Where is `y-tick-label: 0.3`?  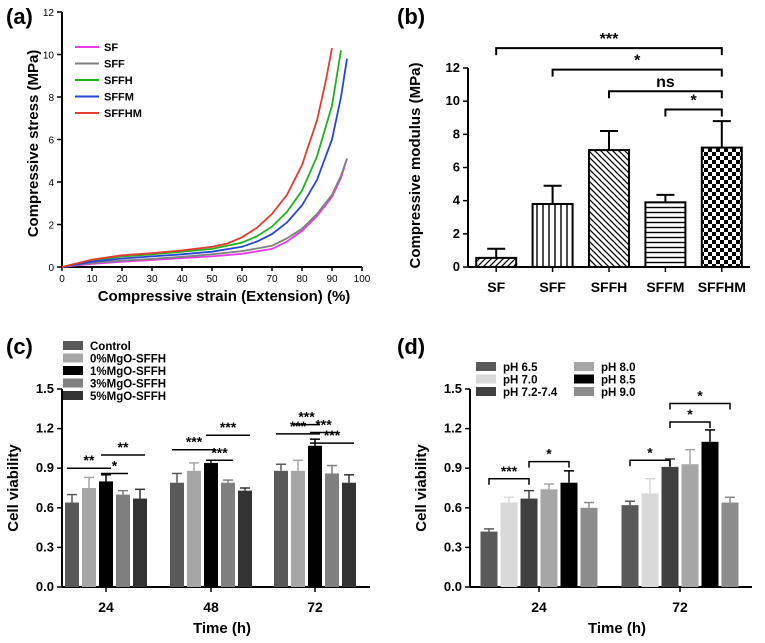
y-tick-label: 0.3 is located at coordinates (45, 546).